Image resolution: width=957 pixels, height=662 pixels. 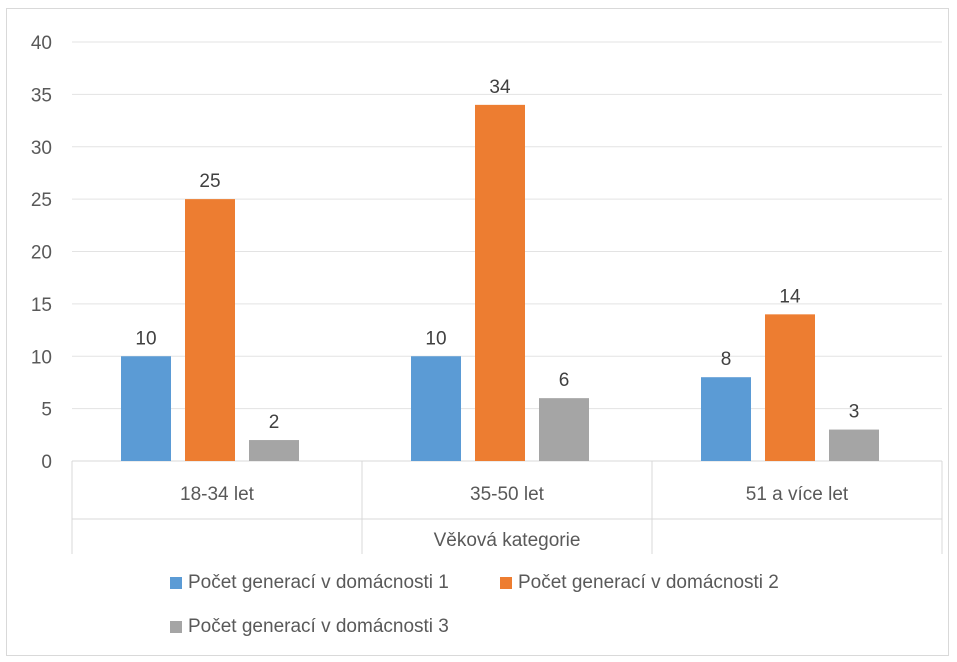 I want to click on y-tick-label: 15, so click(x=41, y=305).